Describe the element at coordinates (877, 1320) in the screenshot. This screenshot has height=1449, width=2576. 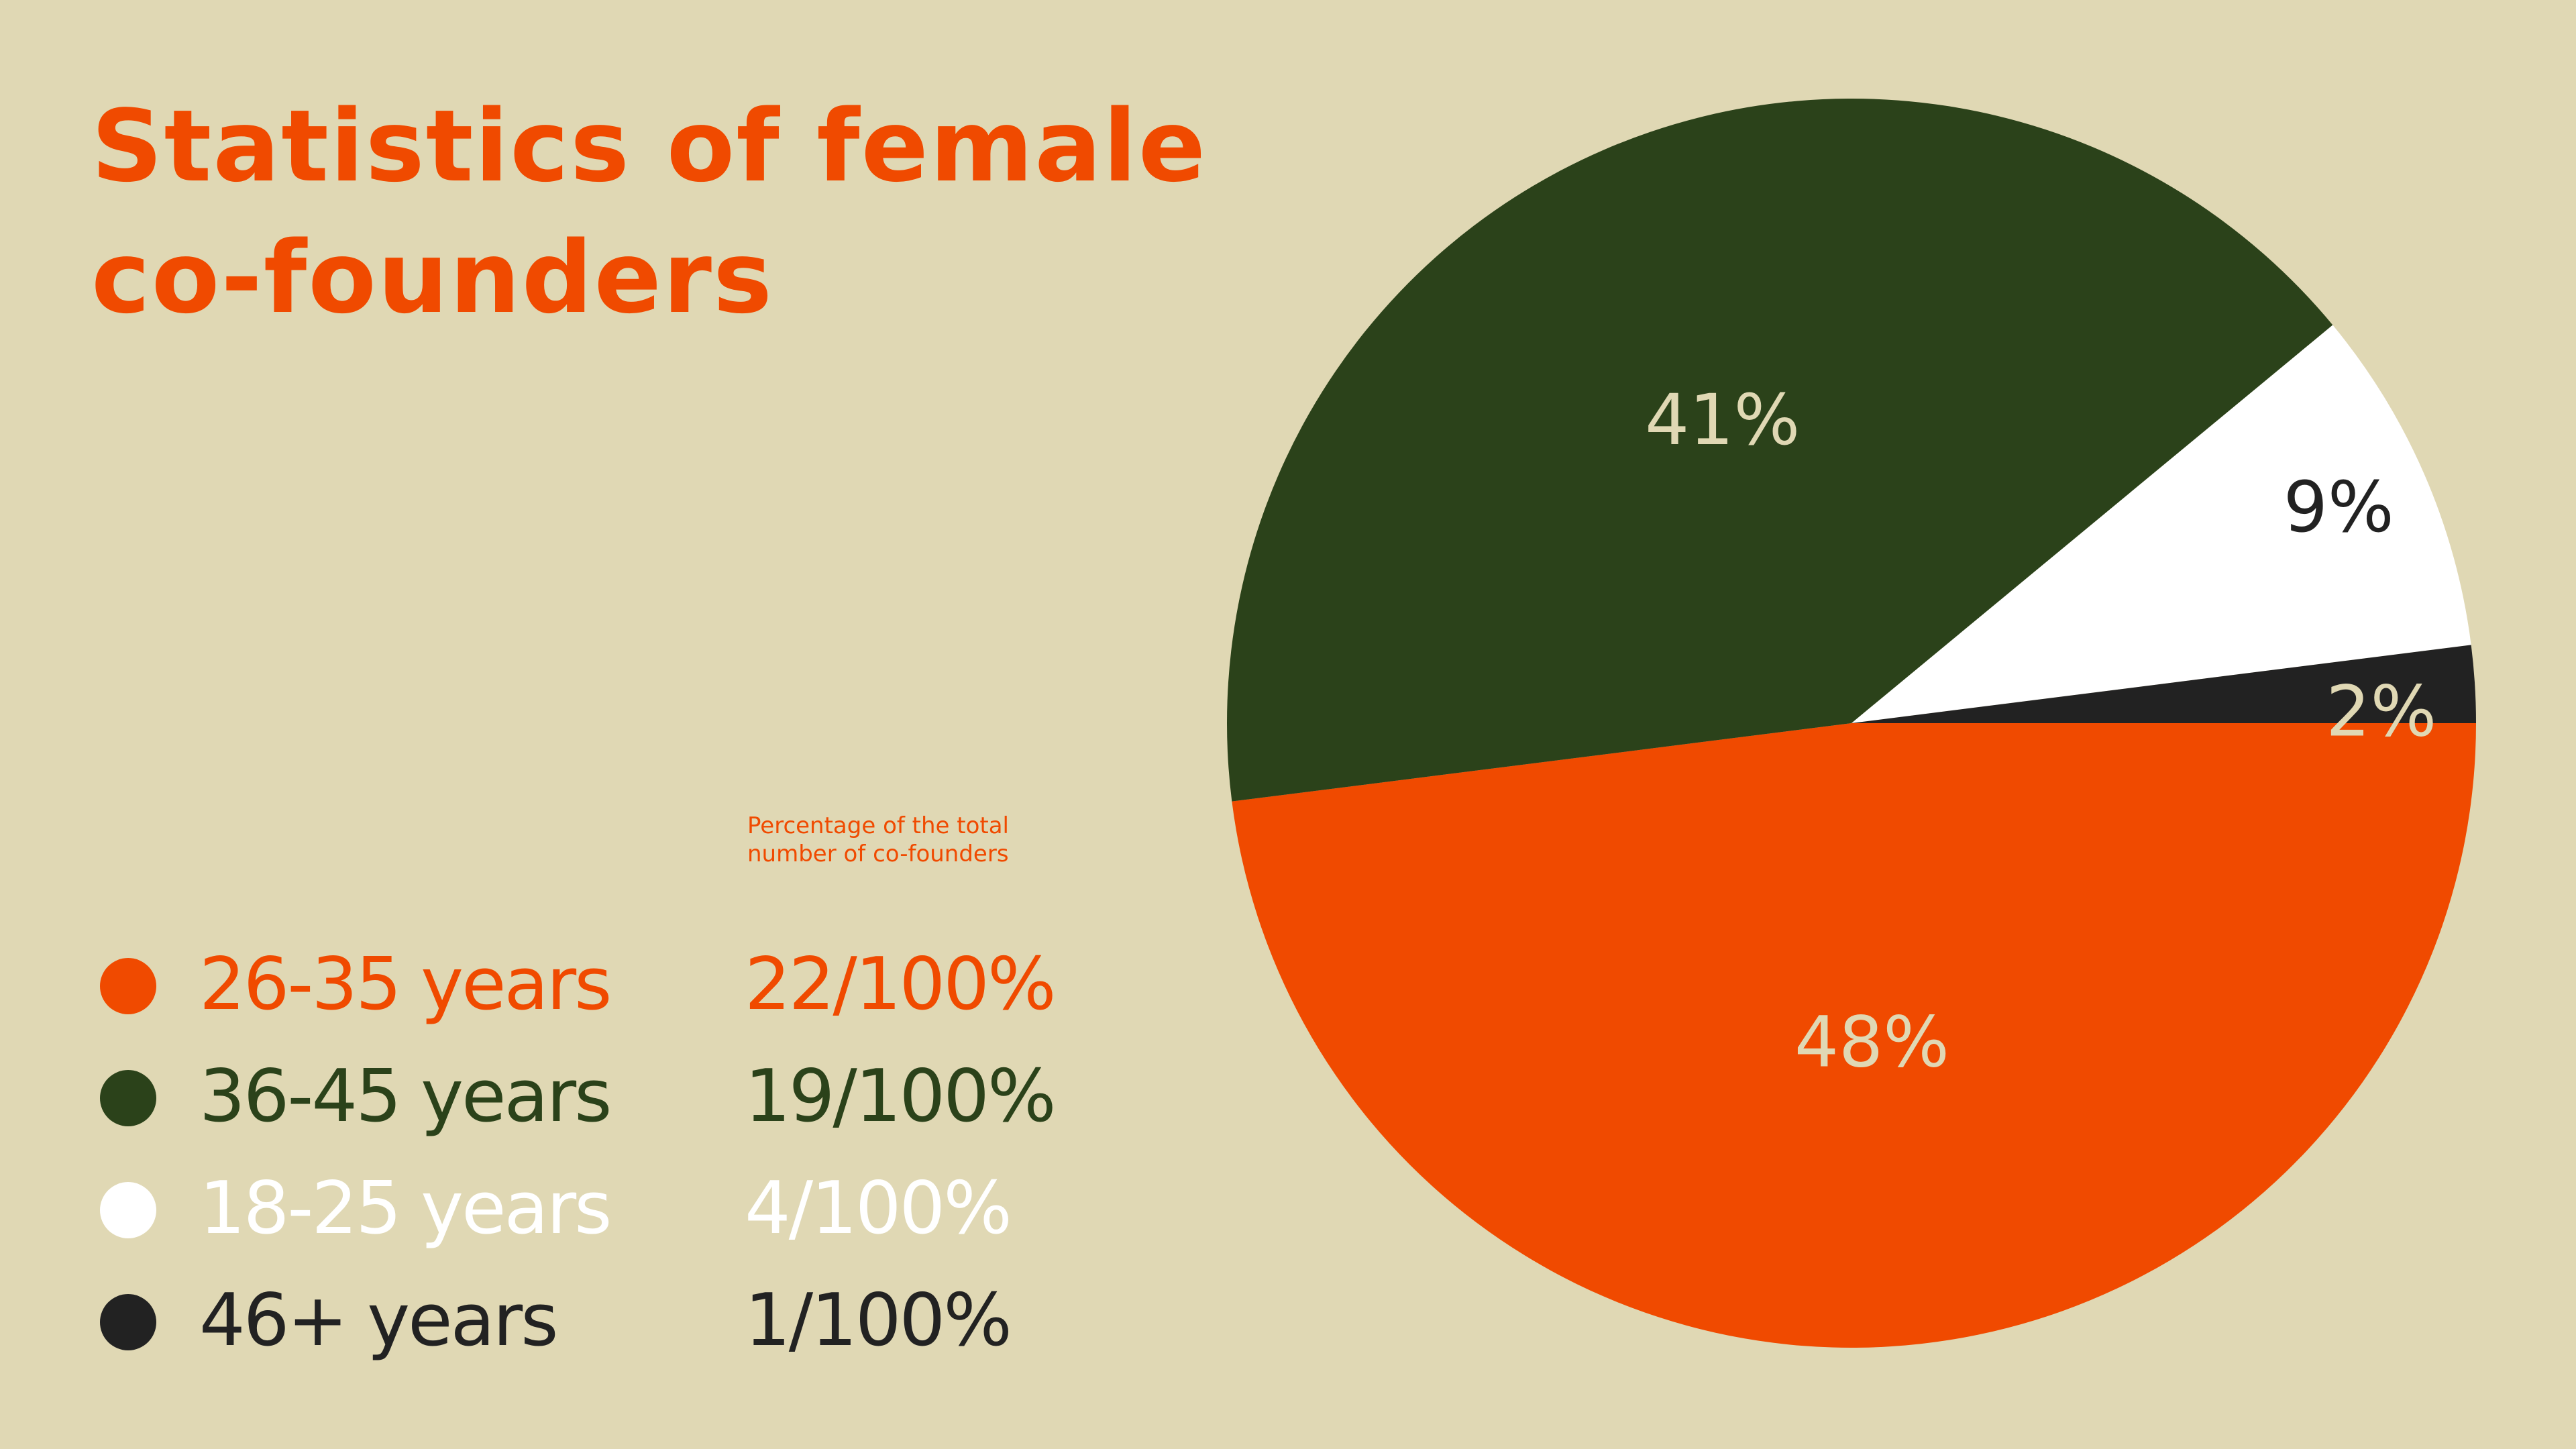
I see `legend-value: 1/100%` at that location.